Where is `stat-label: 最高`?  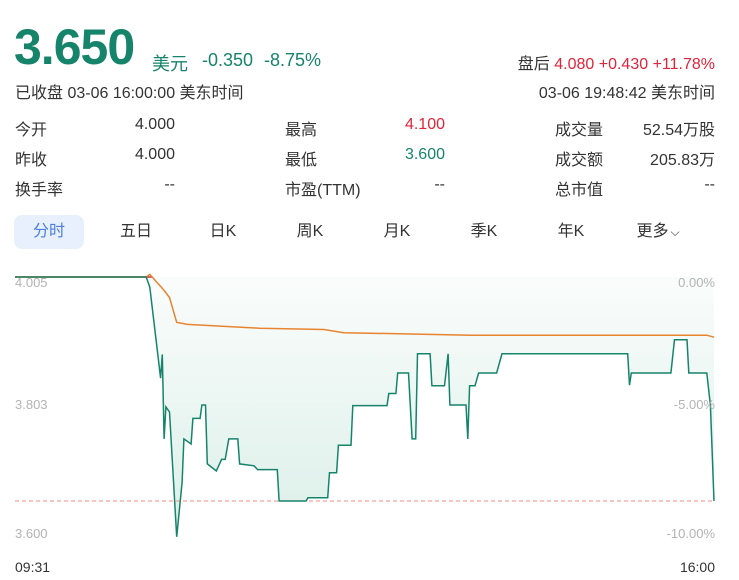
stat-label: 最高 is located at coordinates (301, 130).